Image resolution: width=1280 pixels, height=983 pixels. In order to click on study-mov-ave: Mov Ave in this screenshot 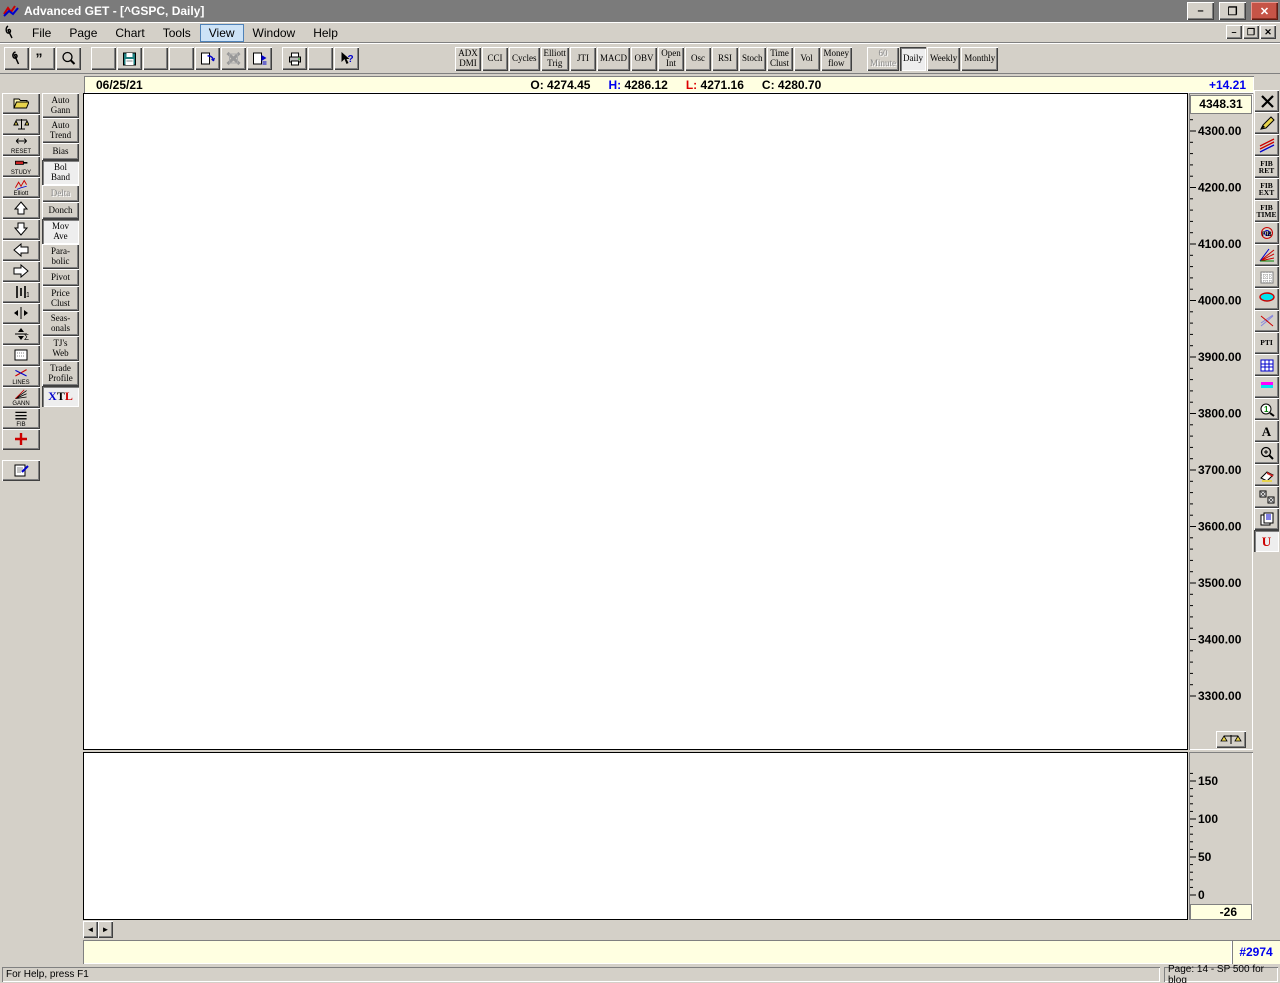, I will do `click(60, 231)`.